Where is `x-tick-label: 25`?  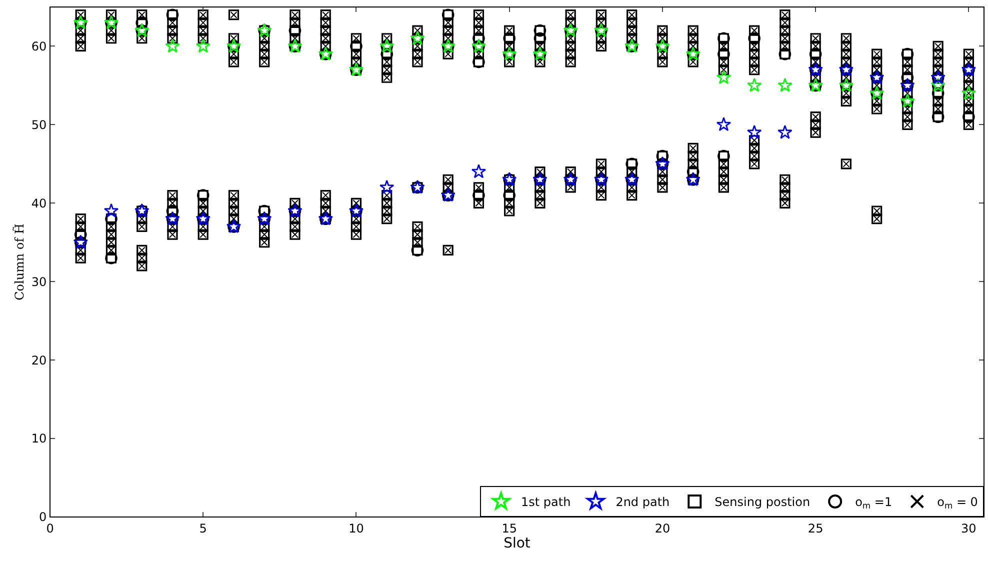
x-tick-label: 25 is located at coordinates (816, 528).